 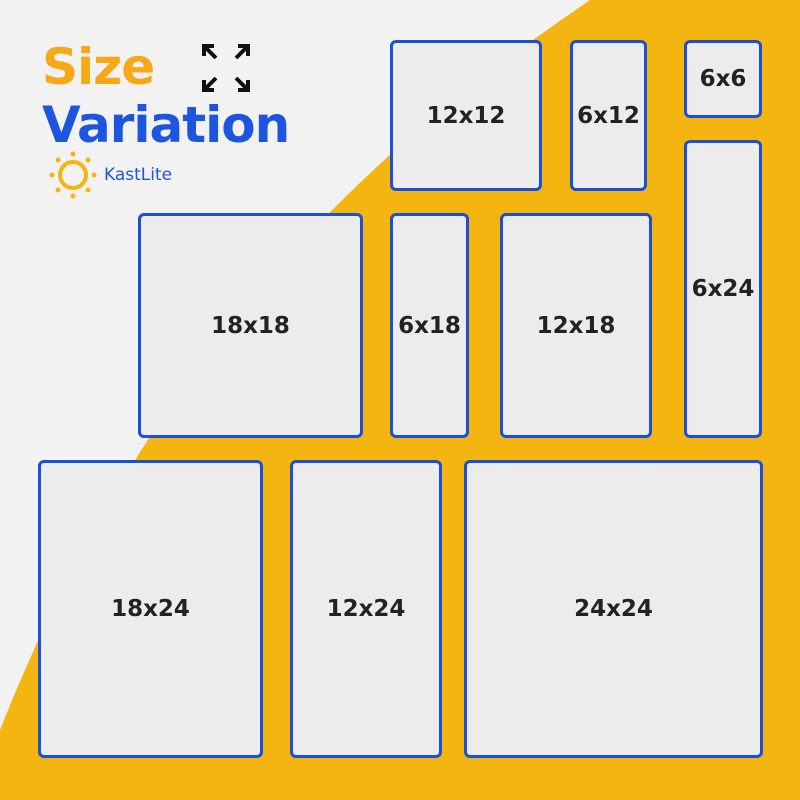 I want to click on size-12x24: 12x24, so click(x=366, y=609).